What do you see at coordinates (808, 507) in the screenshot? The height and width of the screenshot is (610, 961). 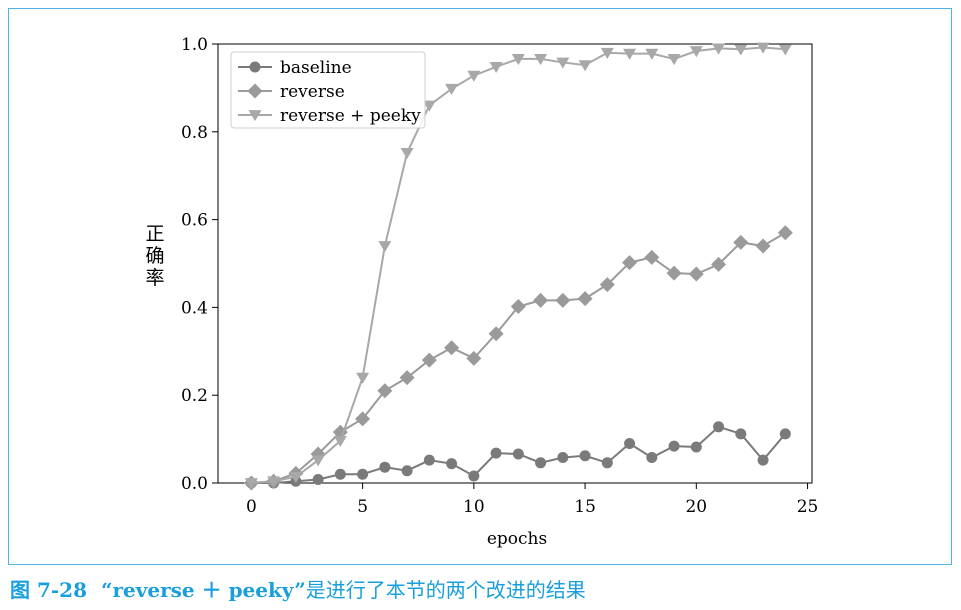 I see `x-tick-label: 25` at bounding box center [808, 507].